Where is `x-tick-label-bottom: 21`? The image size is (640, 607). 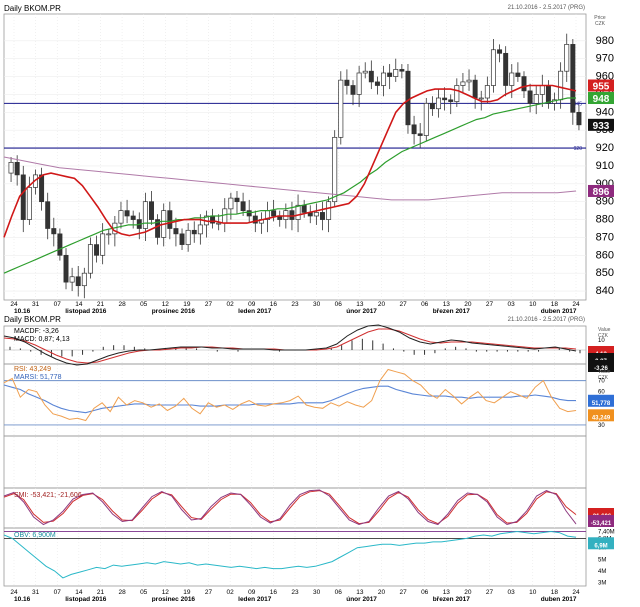 x-tick-label-bottom: 21 is located at coordinates (101, 592).